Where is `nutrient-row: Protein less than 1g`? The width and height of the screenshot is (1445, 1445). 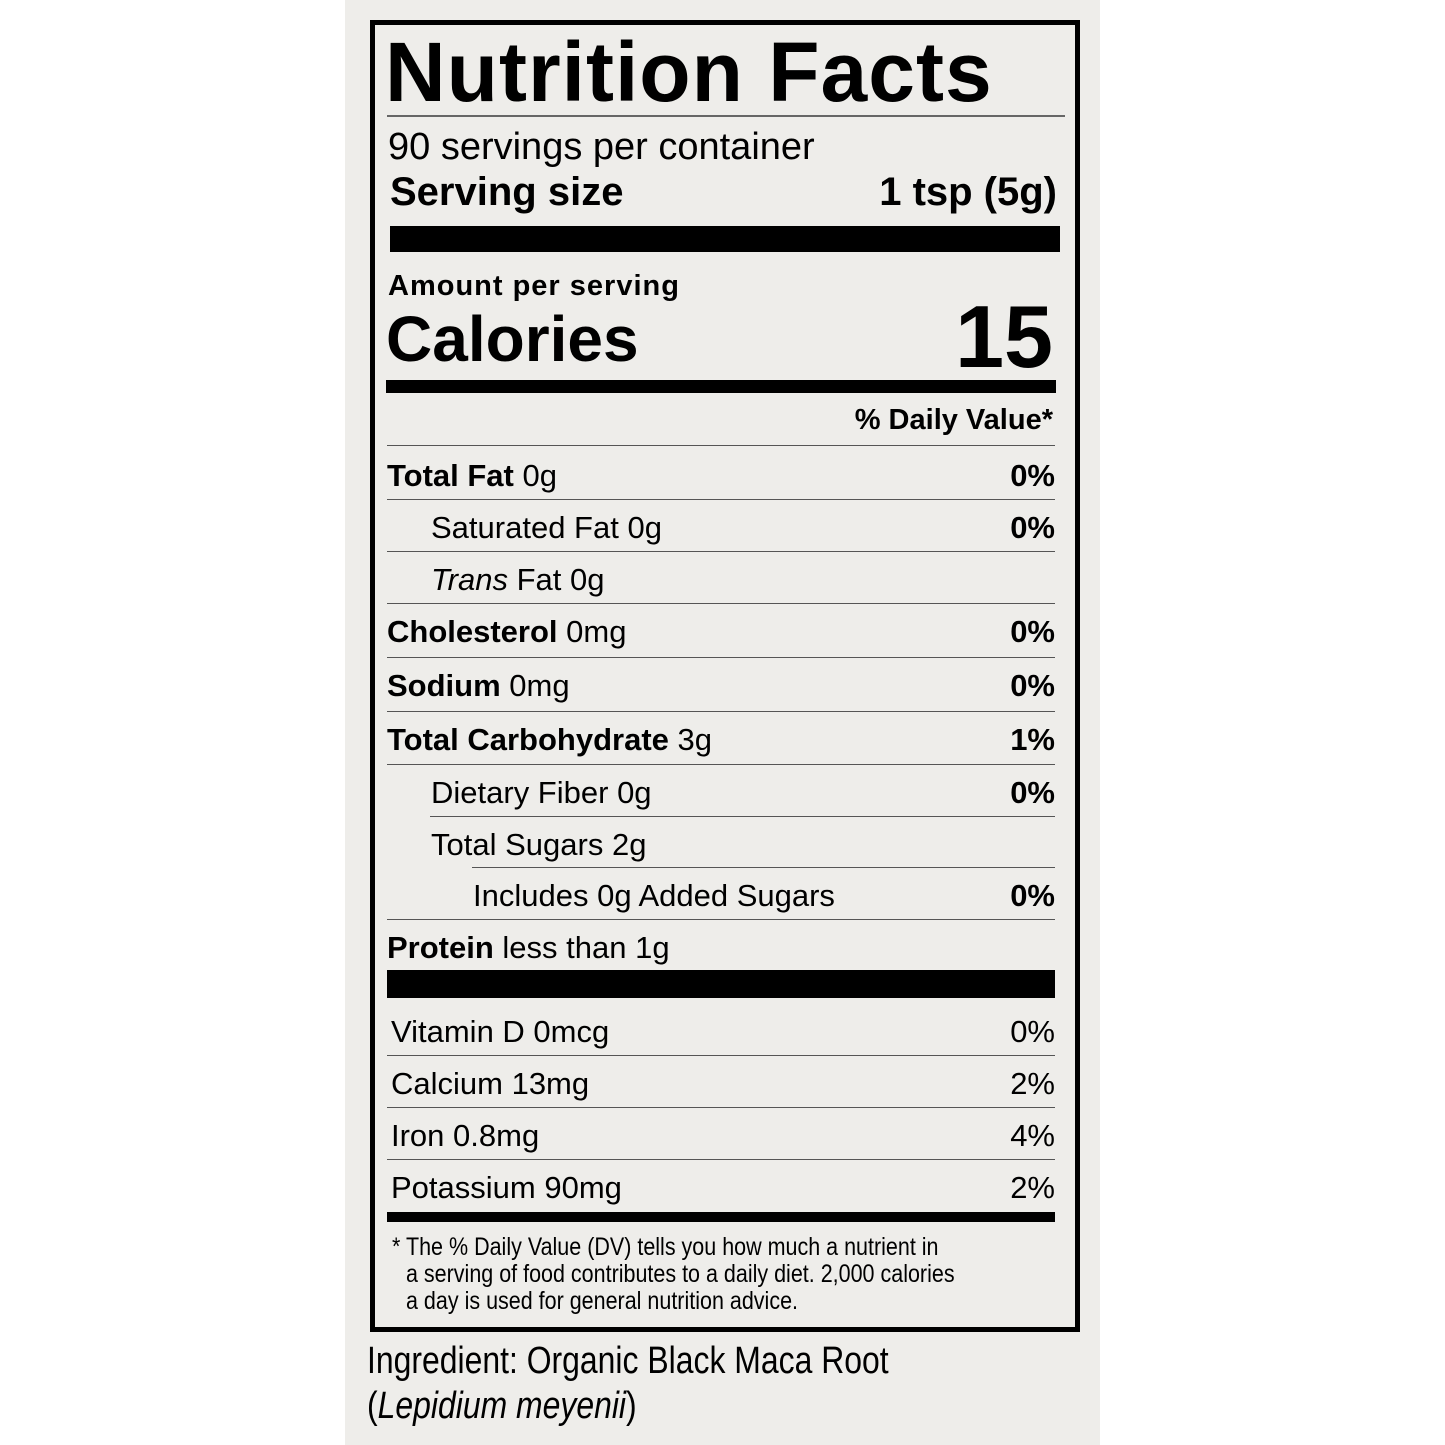
nutrient-row: Protein less than 1g is located at coordinates (721, 946).